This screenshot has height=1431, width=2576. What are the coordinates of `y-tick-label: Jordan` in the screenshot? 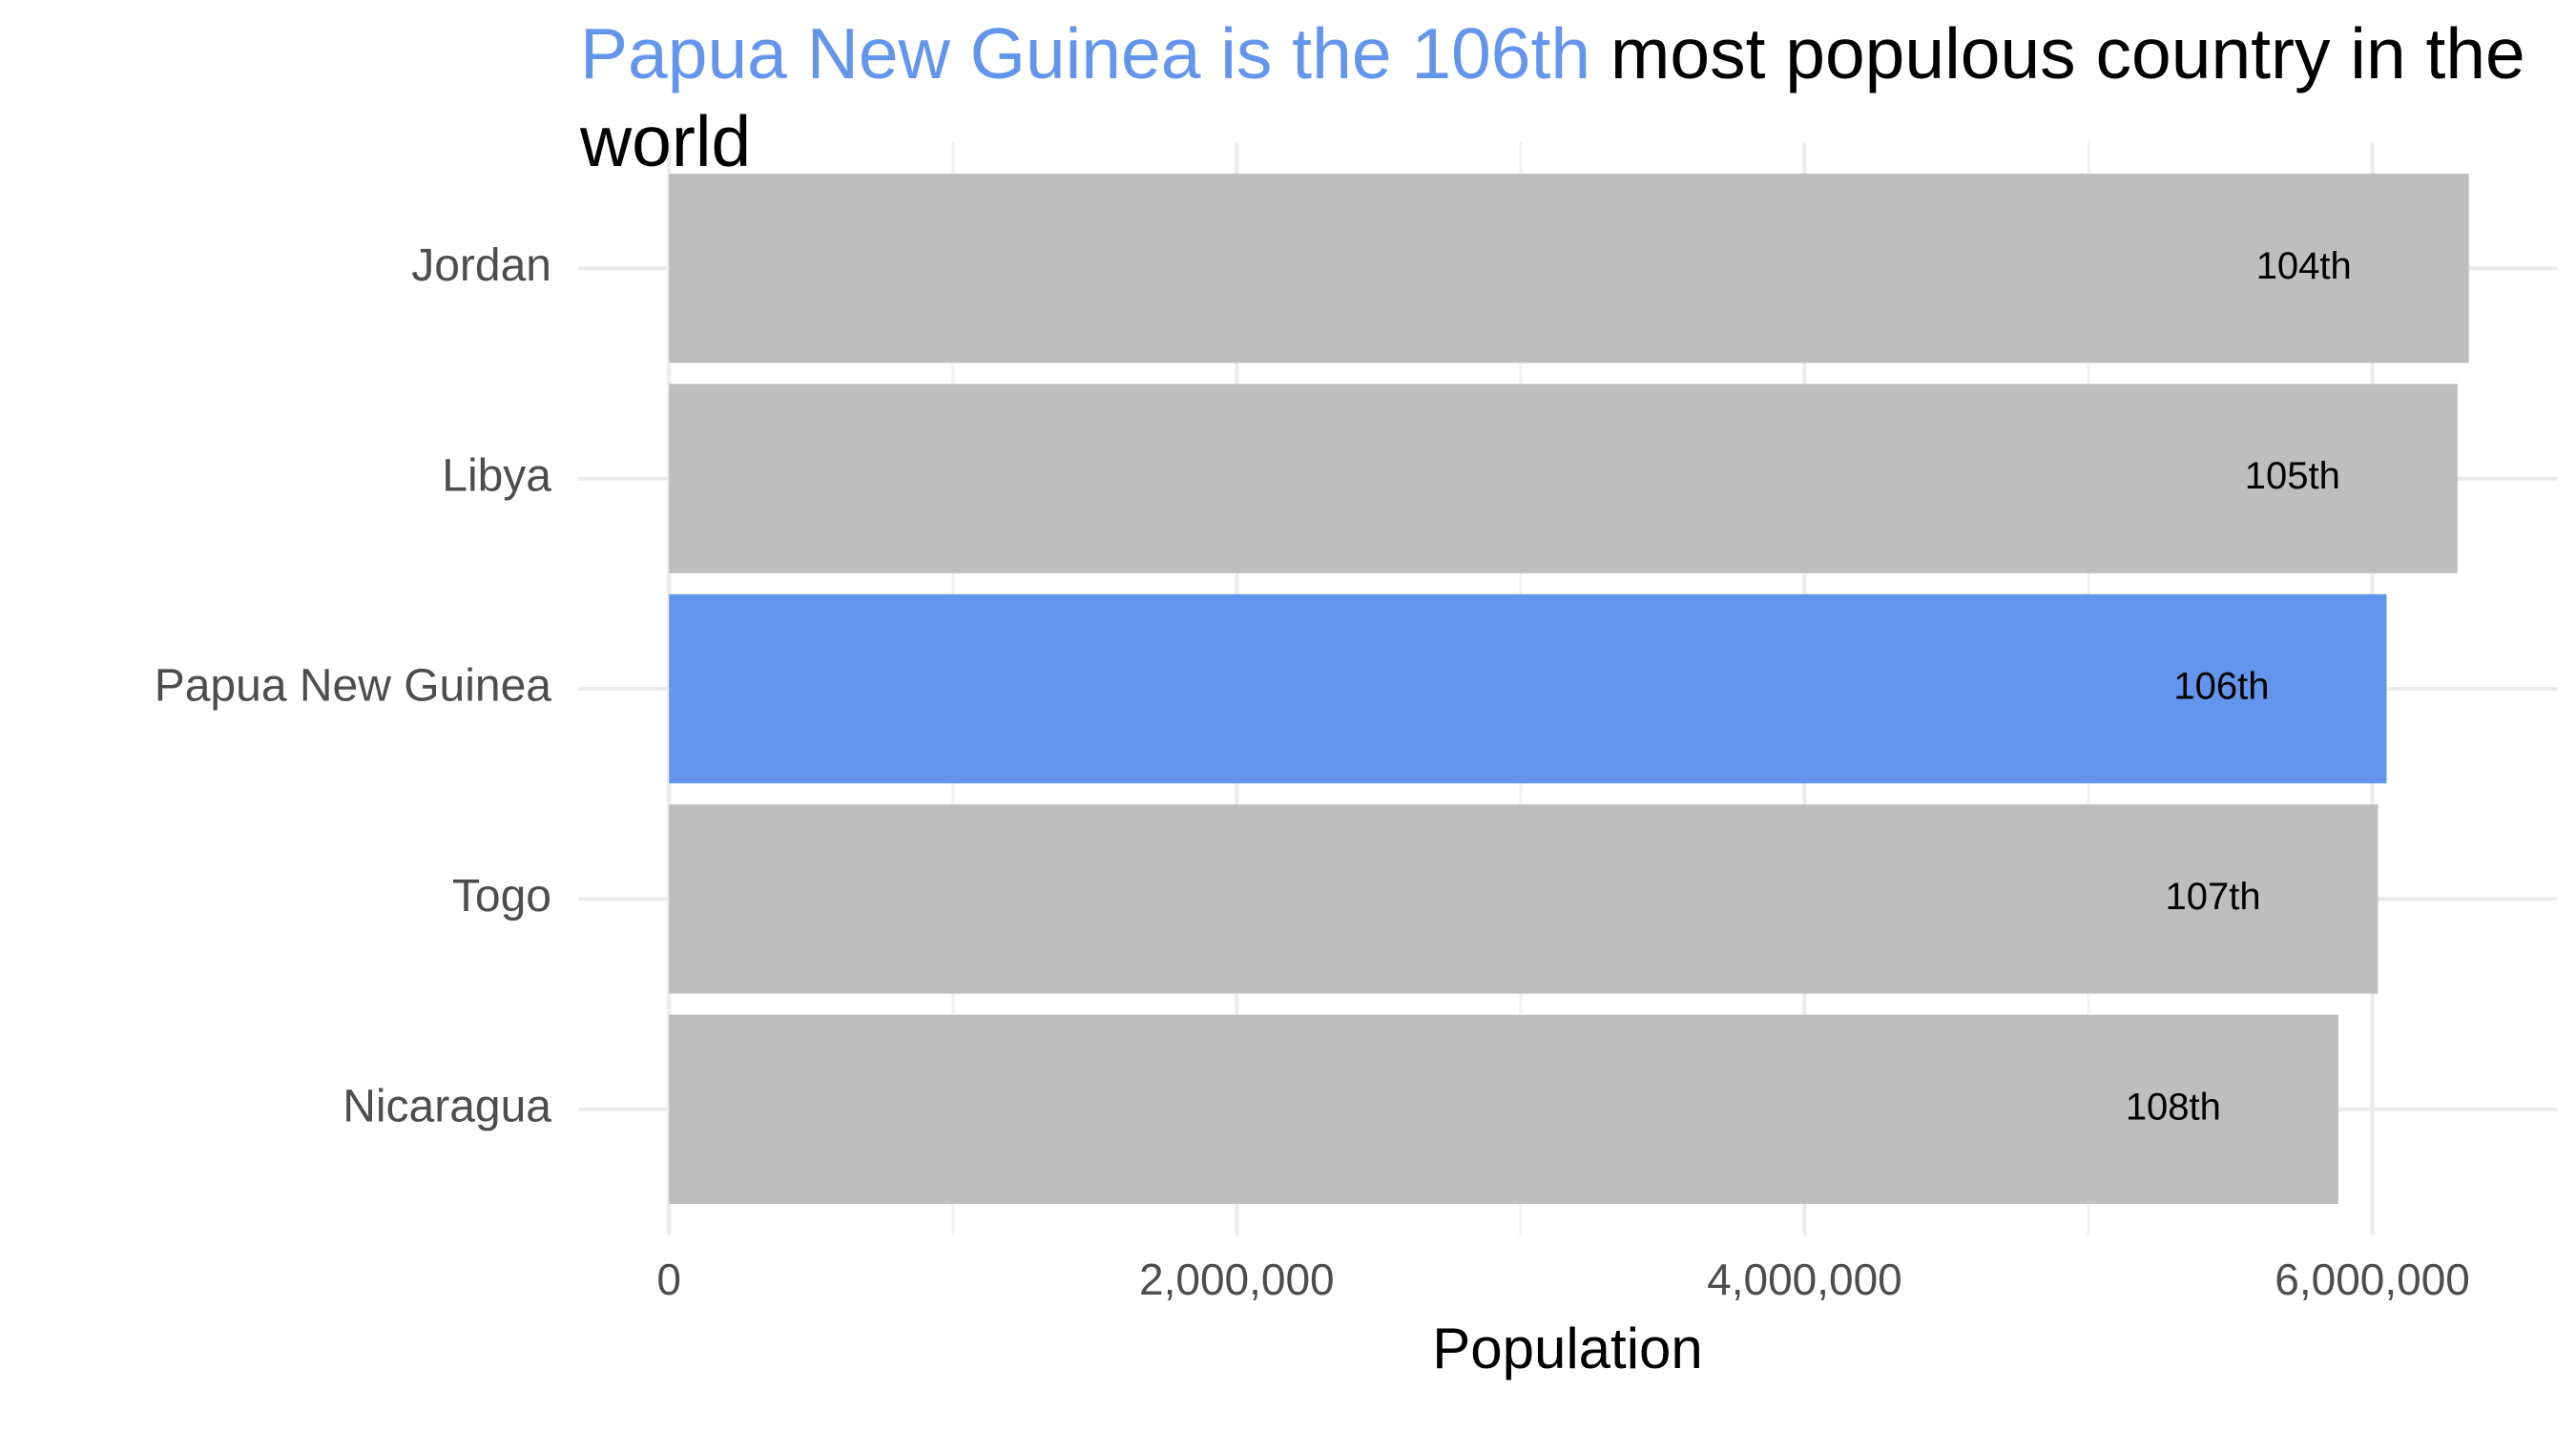 It's located at (481, 265).